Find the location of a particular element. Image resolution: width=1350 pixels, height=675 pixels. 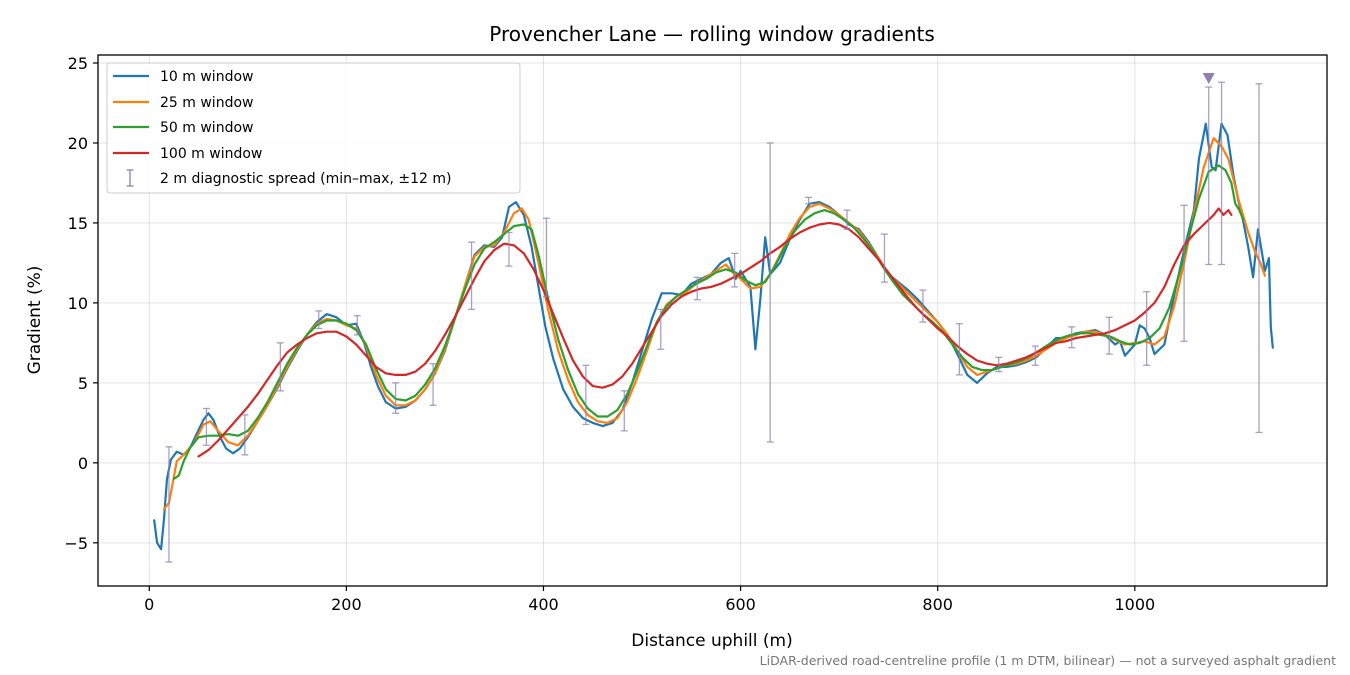

x-axis-label: Distance uphill (m) is located at coordinates (711, 641).